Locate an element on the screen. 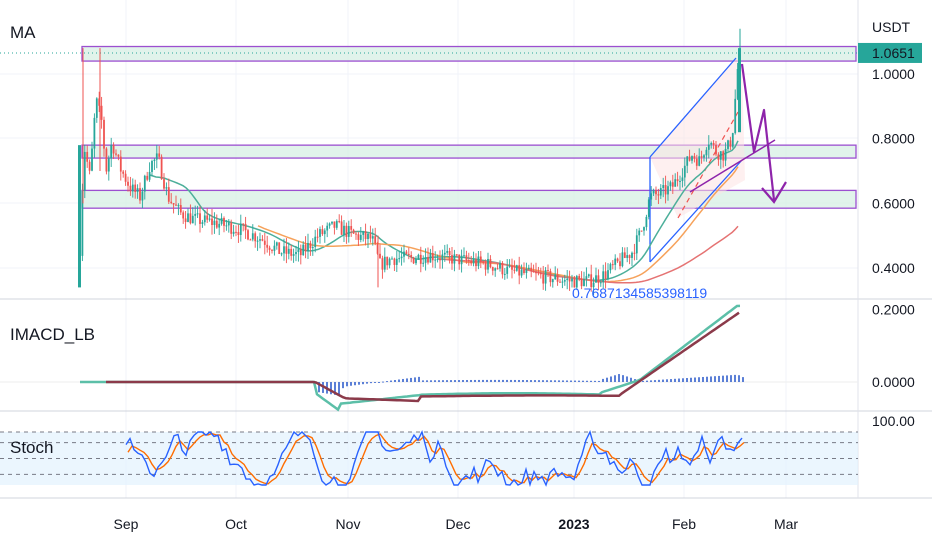 This screenshot has width=932, height=550. macd-axis-tick: 0.2000 is located at coordinates (893, 310).